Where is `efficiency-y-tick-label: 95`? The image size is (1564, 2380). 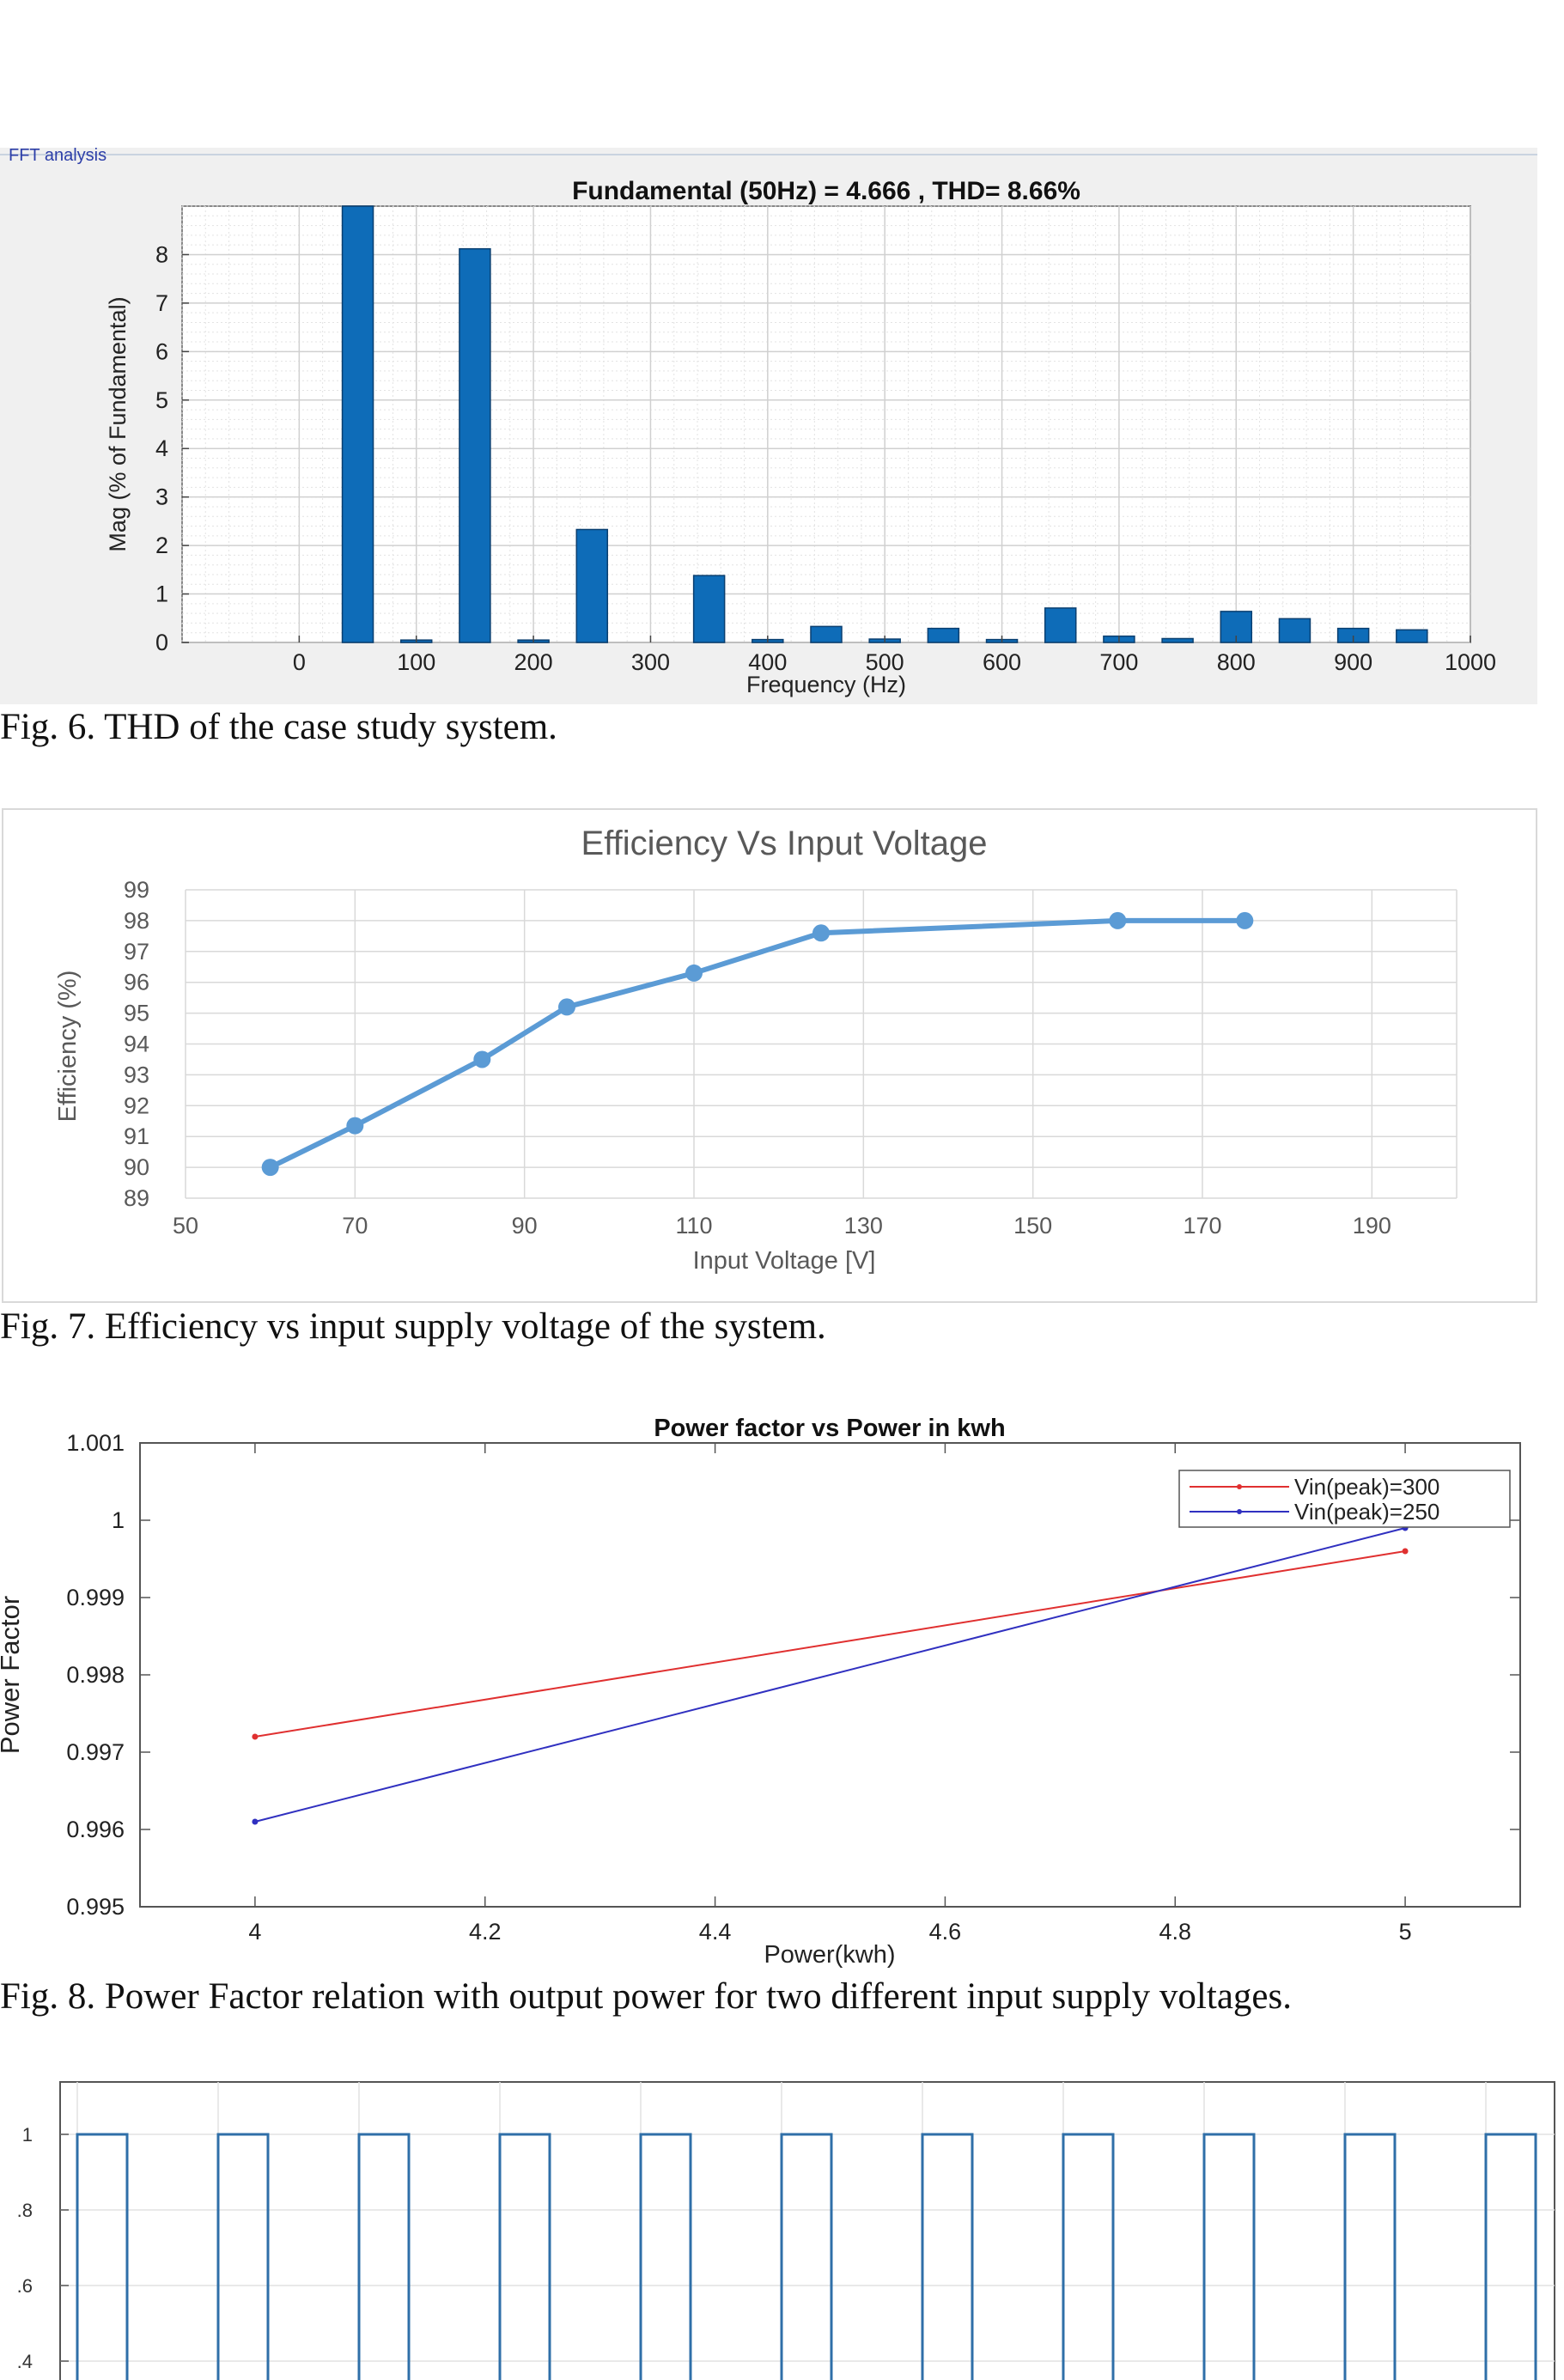 efficiency-y-tick-label: 95 is located at coordinates (136, 1014).